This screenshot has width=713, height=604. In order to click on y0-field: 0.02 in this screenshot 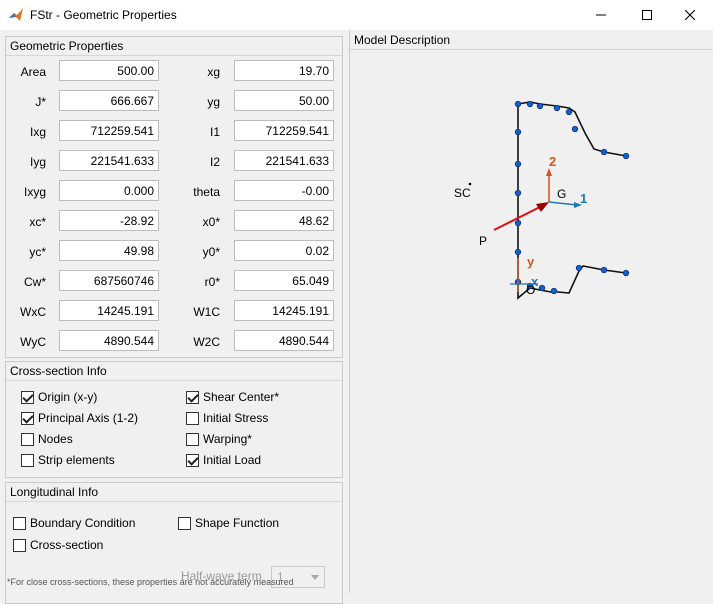, I will do `click(284, 250)`.